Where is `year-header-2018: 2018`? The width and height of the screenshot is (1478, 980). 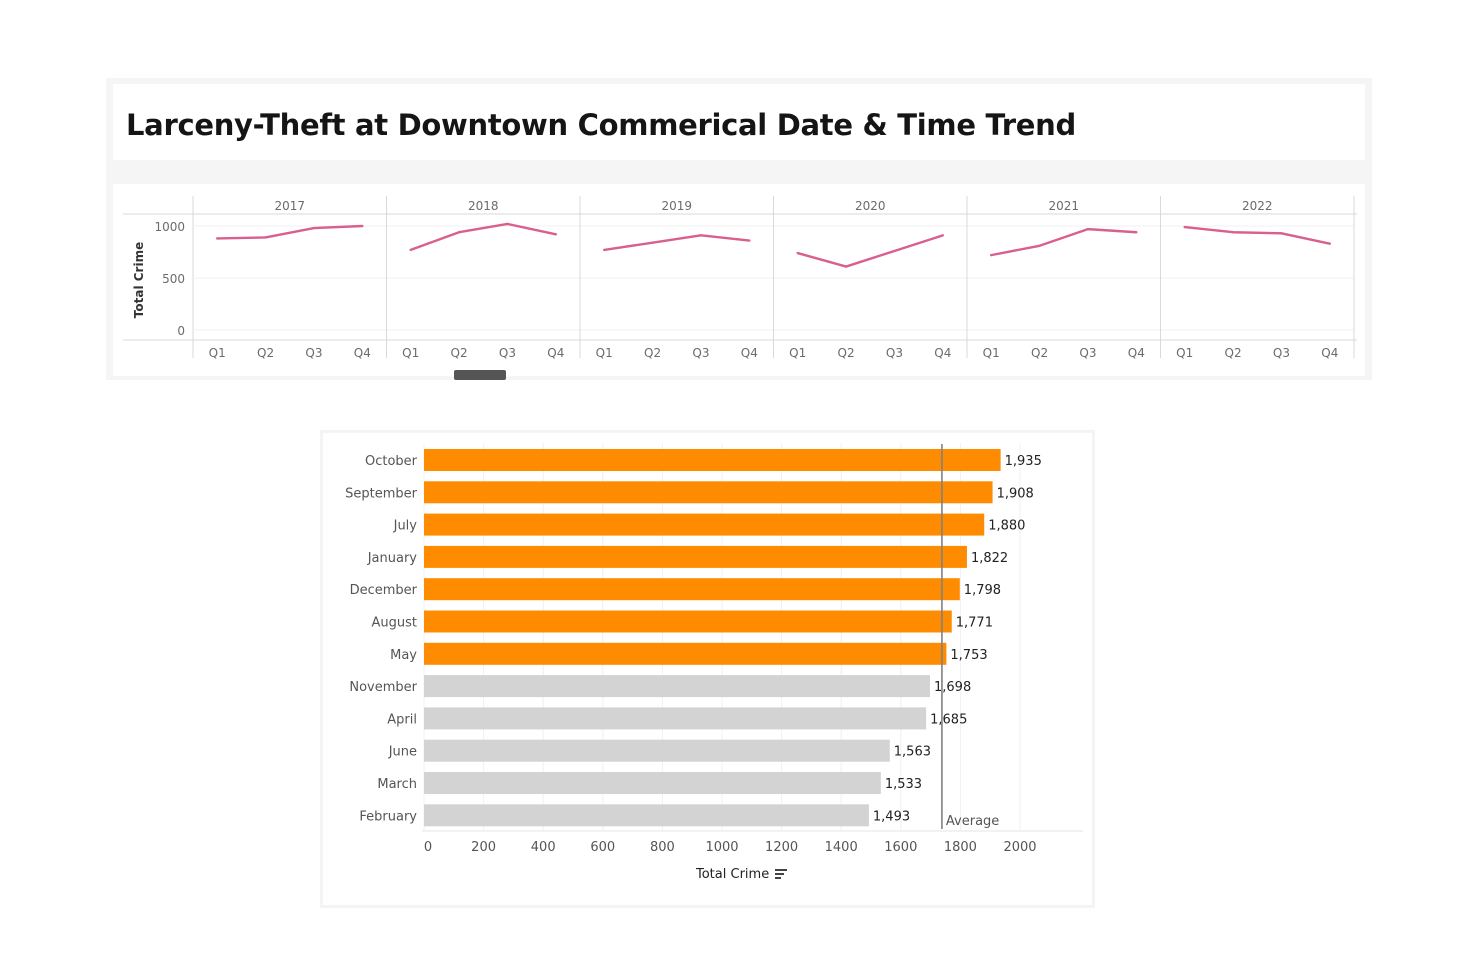
year-header-2018: 2018 is located at coordinates (483, 206).